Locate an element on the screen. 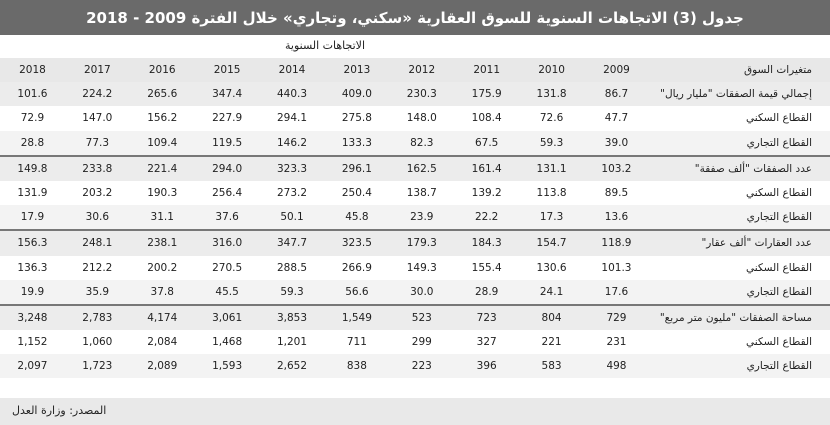  table-cell: 583 is located at coordinates (552, 366).